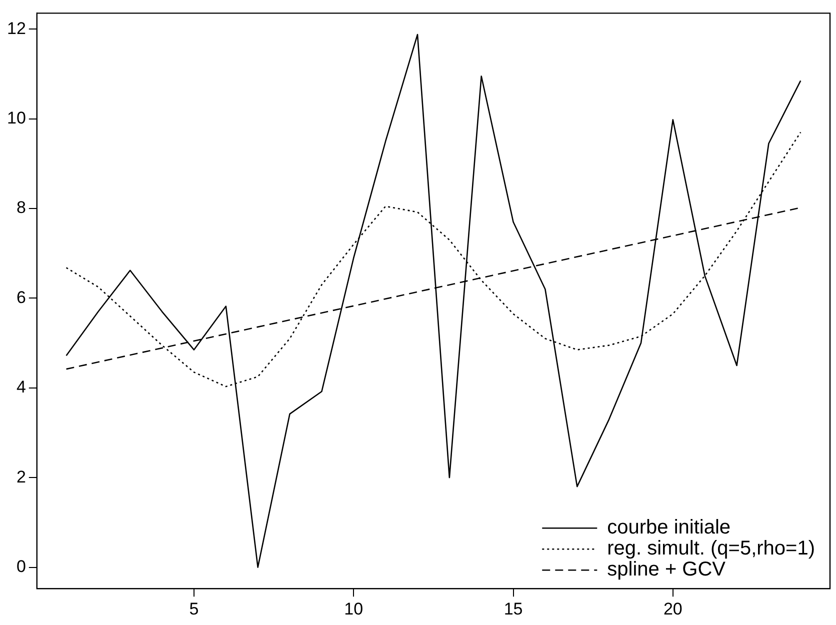 Image resolution: width=836 pixels, height=625 pixels. What do you see at coordinates (21, 566) in the screenshot?
I see `y-tick-label: 0` at bounding box center [21, 566].